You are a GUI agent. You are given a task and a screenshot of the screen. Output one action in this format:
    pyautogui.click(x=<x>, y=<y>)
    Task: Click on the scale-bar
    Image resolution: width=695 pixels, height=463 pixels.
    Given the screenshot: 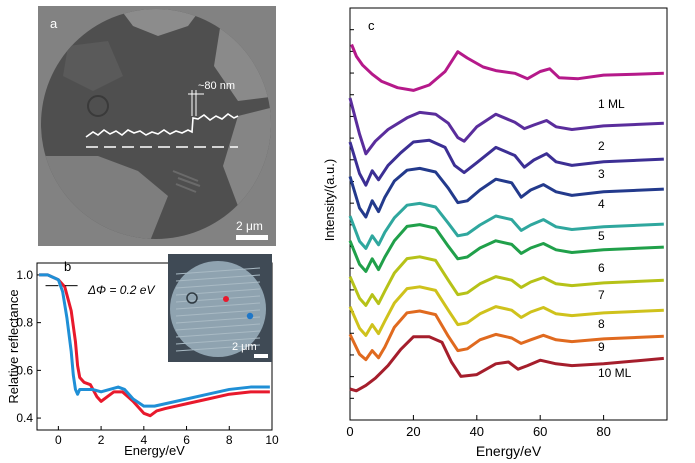 What is the action you would take?
    pyautogui.click(x=252, y=237)
    